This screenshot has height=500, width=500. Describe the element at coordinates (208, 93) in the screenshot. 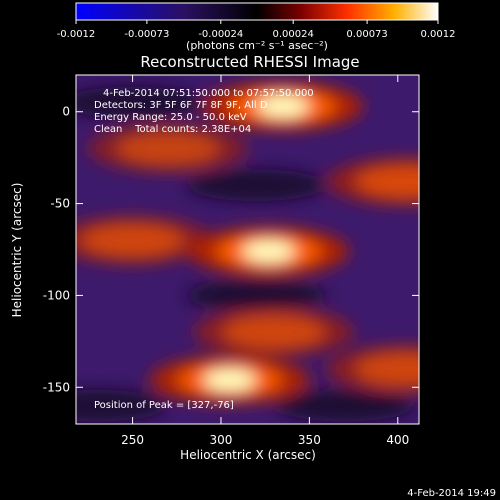

I see `info-time-range: 4-Feb-2014 07:51:50.000 to 07:57:50.000` at that location.